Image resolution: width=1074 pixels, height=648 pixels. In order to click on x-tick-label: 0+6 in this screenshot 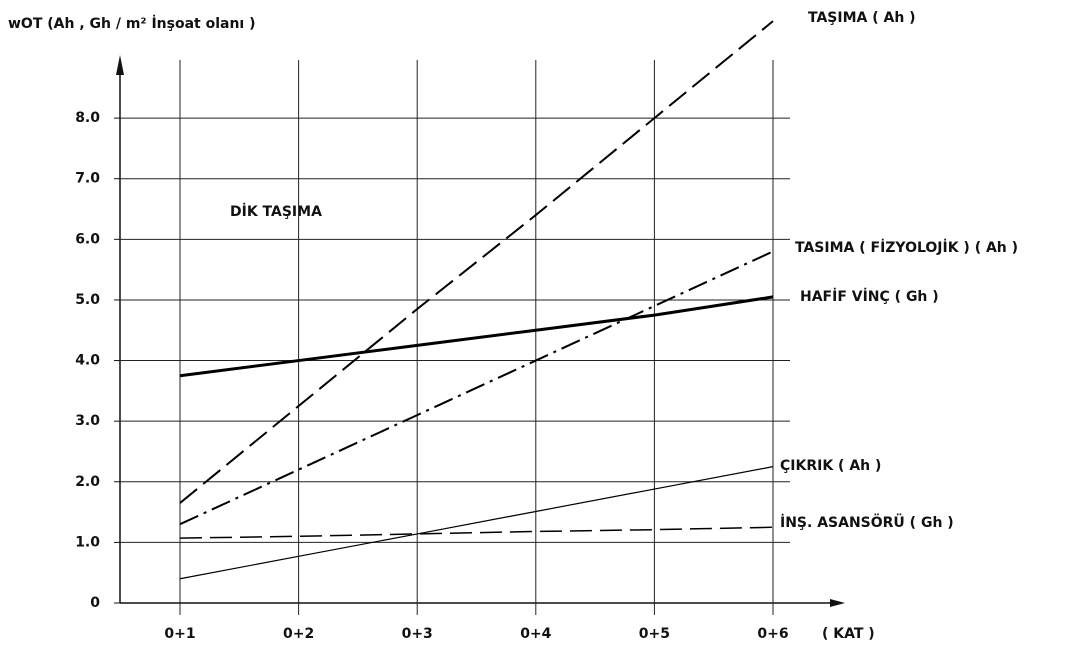, I will do `click(772, 634)`.